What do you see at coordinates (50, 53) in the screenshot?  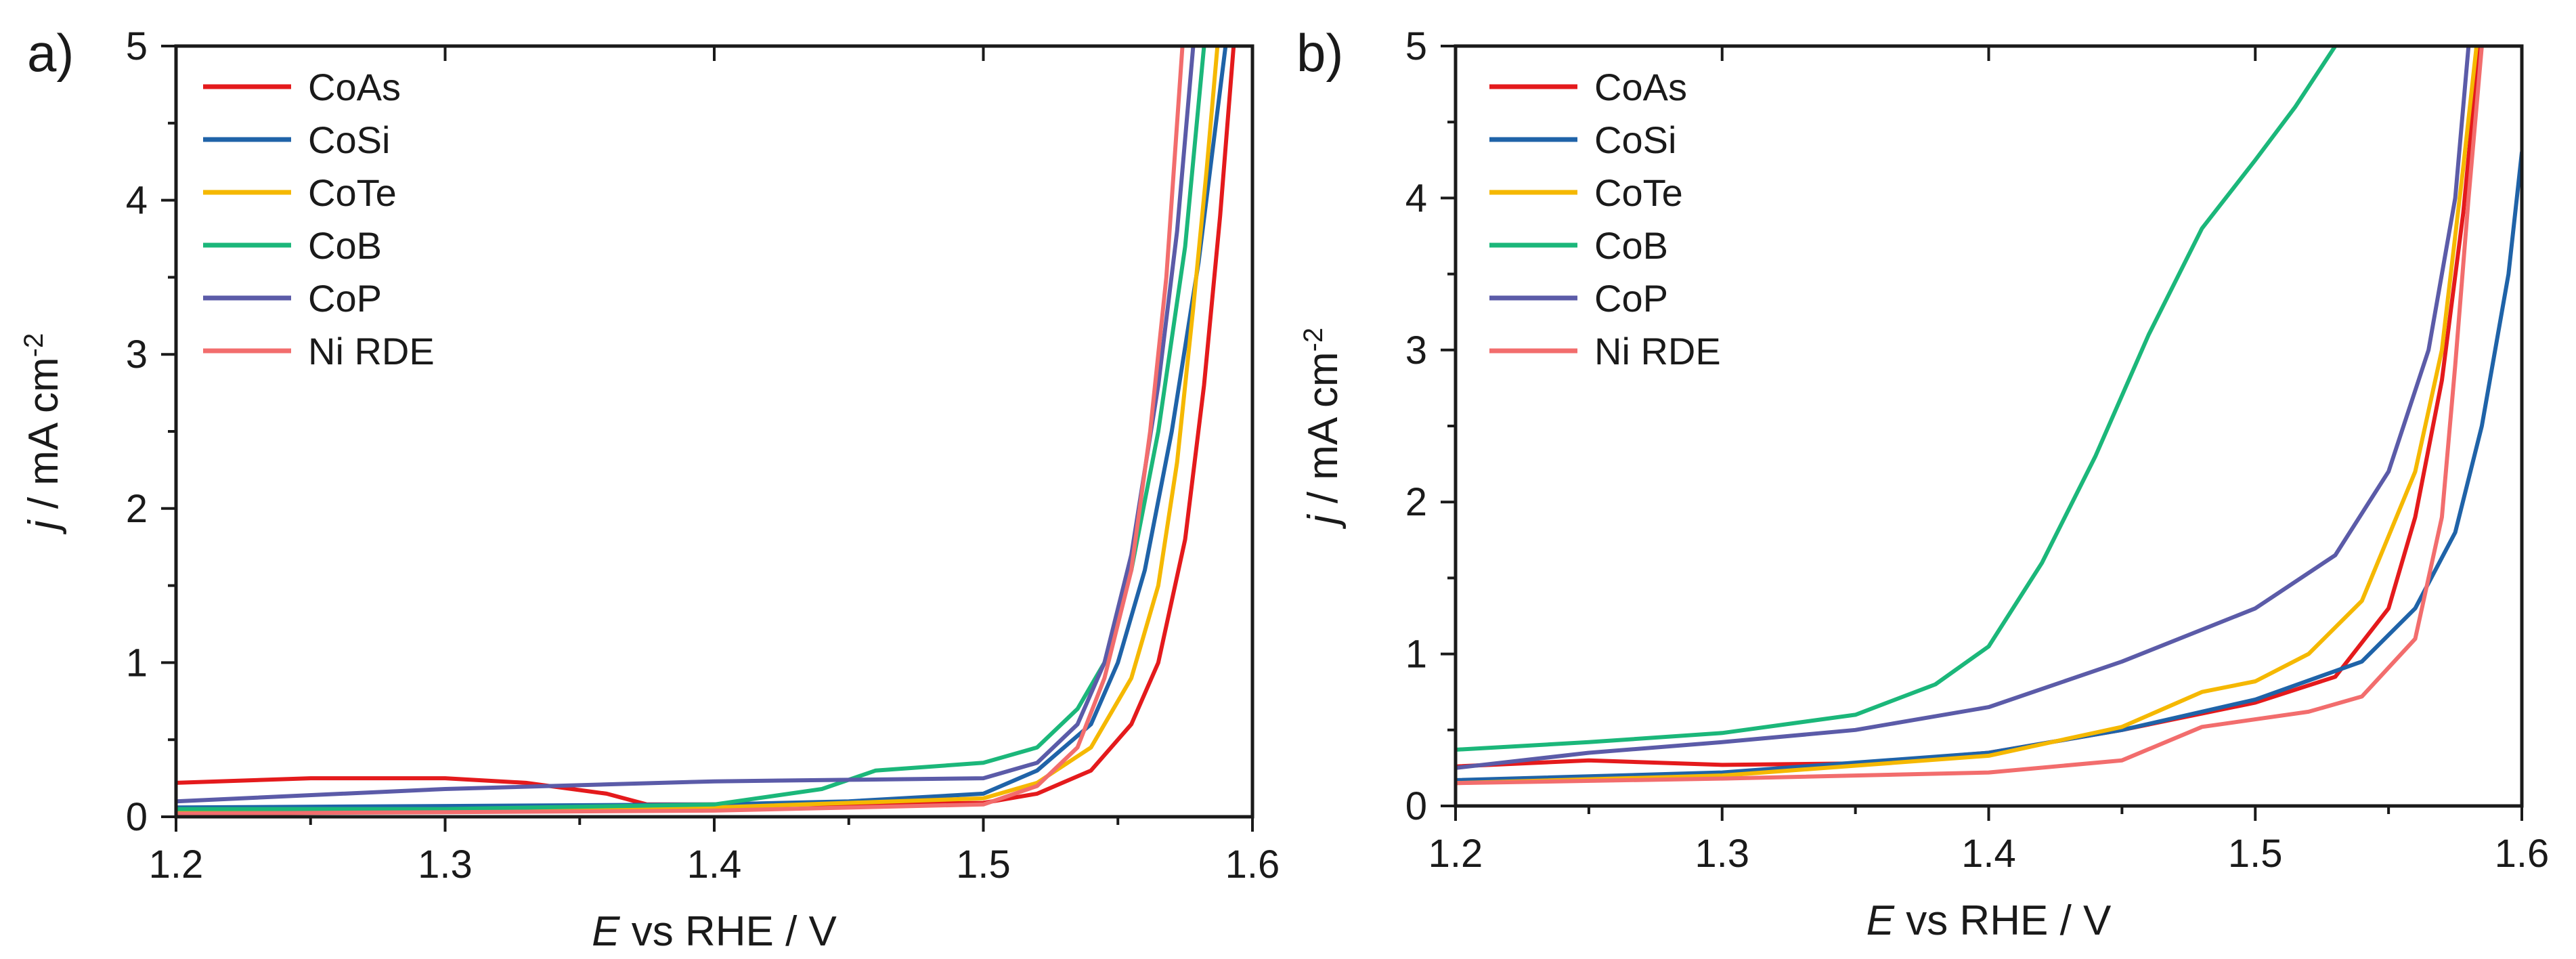 I see `panel-label: a)` at bounding box center [50, 53].